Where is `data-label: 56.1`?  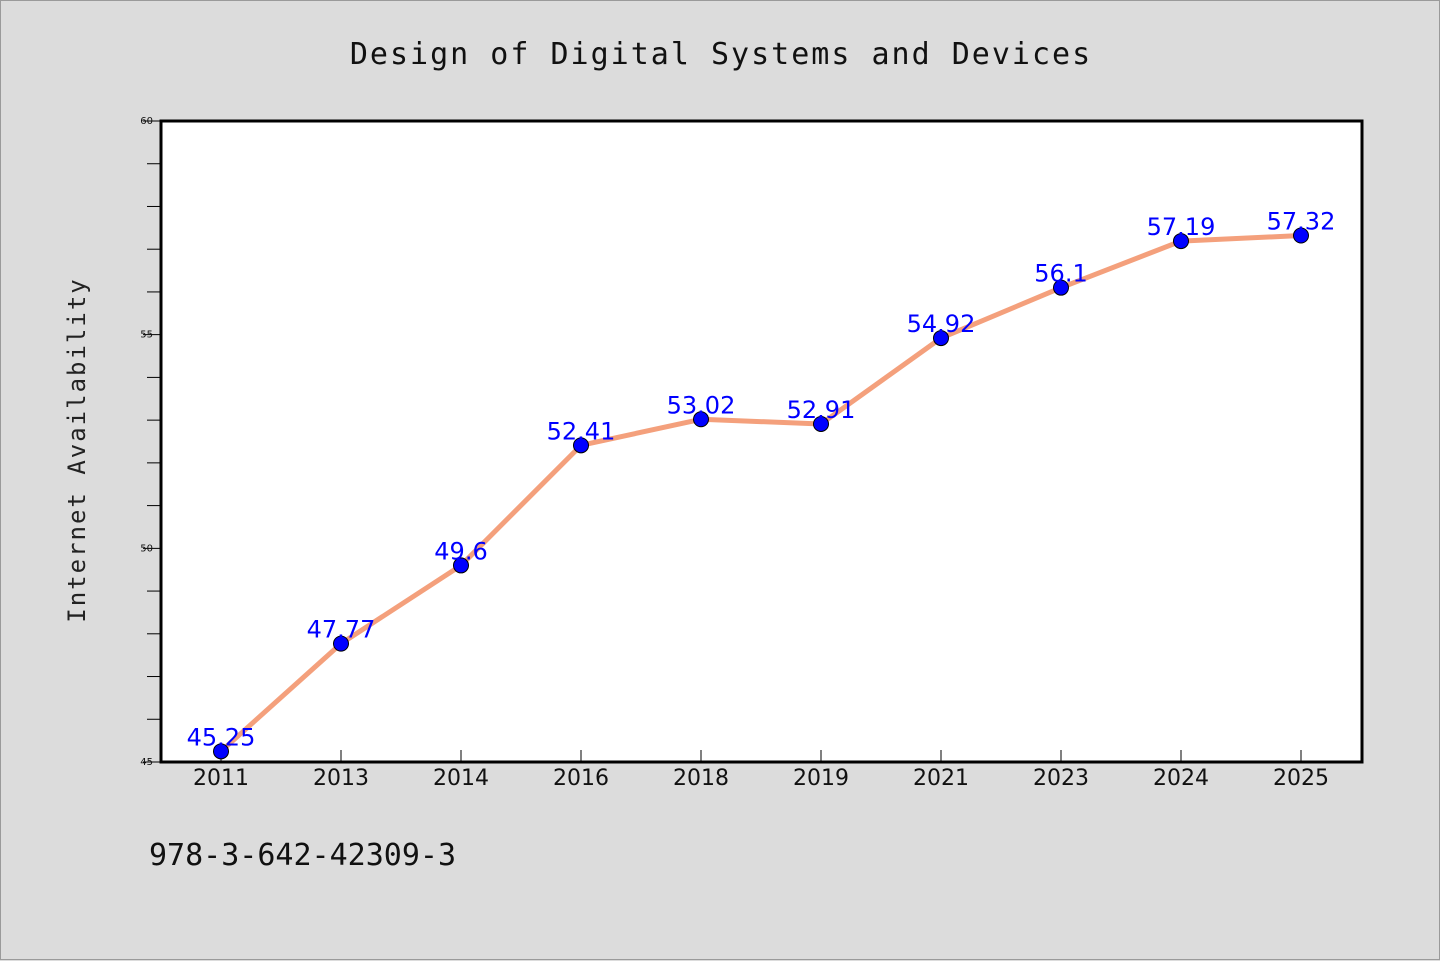
data-label: 56.1 is located at coordinates (1060, 274).